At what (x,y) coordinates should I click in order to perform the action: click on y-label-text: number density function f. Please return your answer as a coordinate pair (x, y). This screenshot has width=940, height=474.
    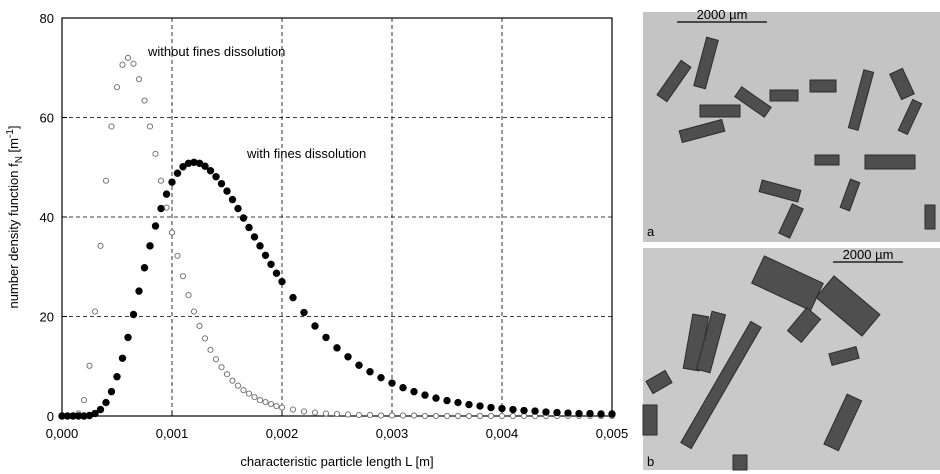
    Looking at the image, I should click on (13, 236).